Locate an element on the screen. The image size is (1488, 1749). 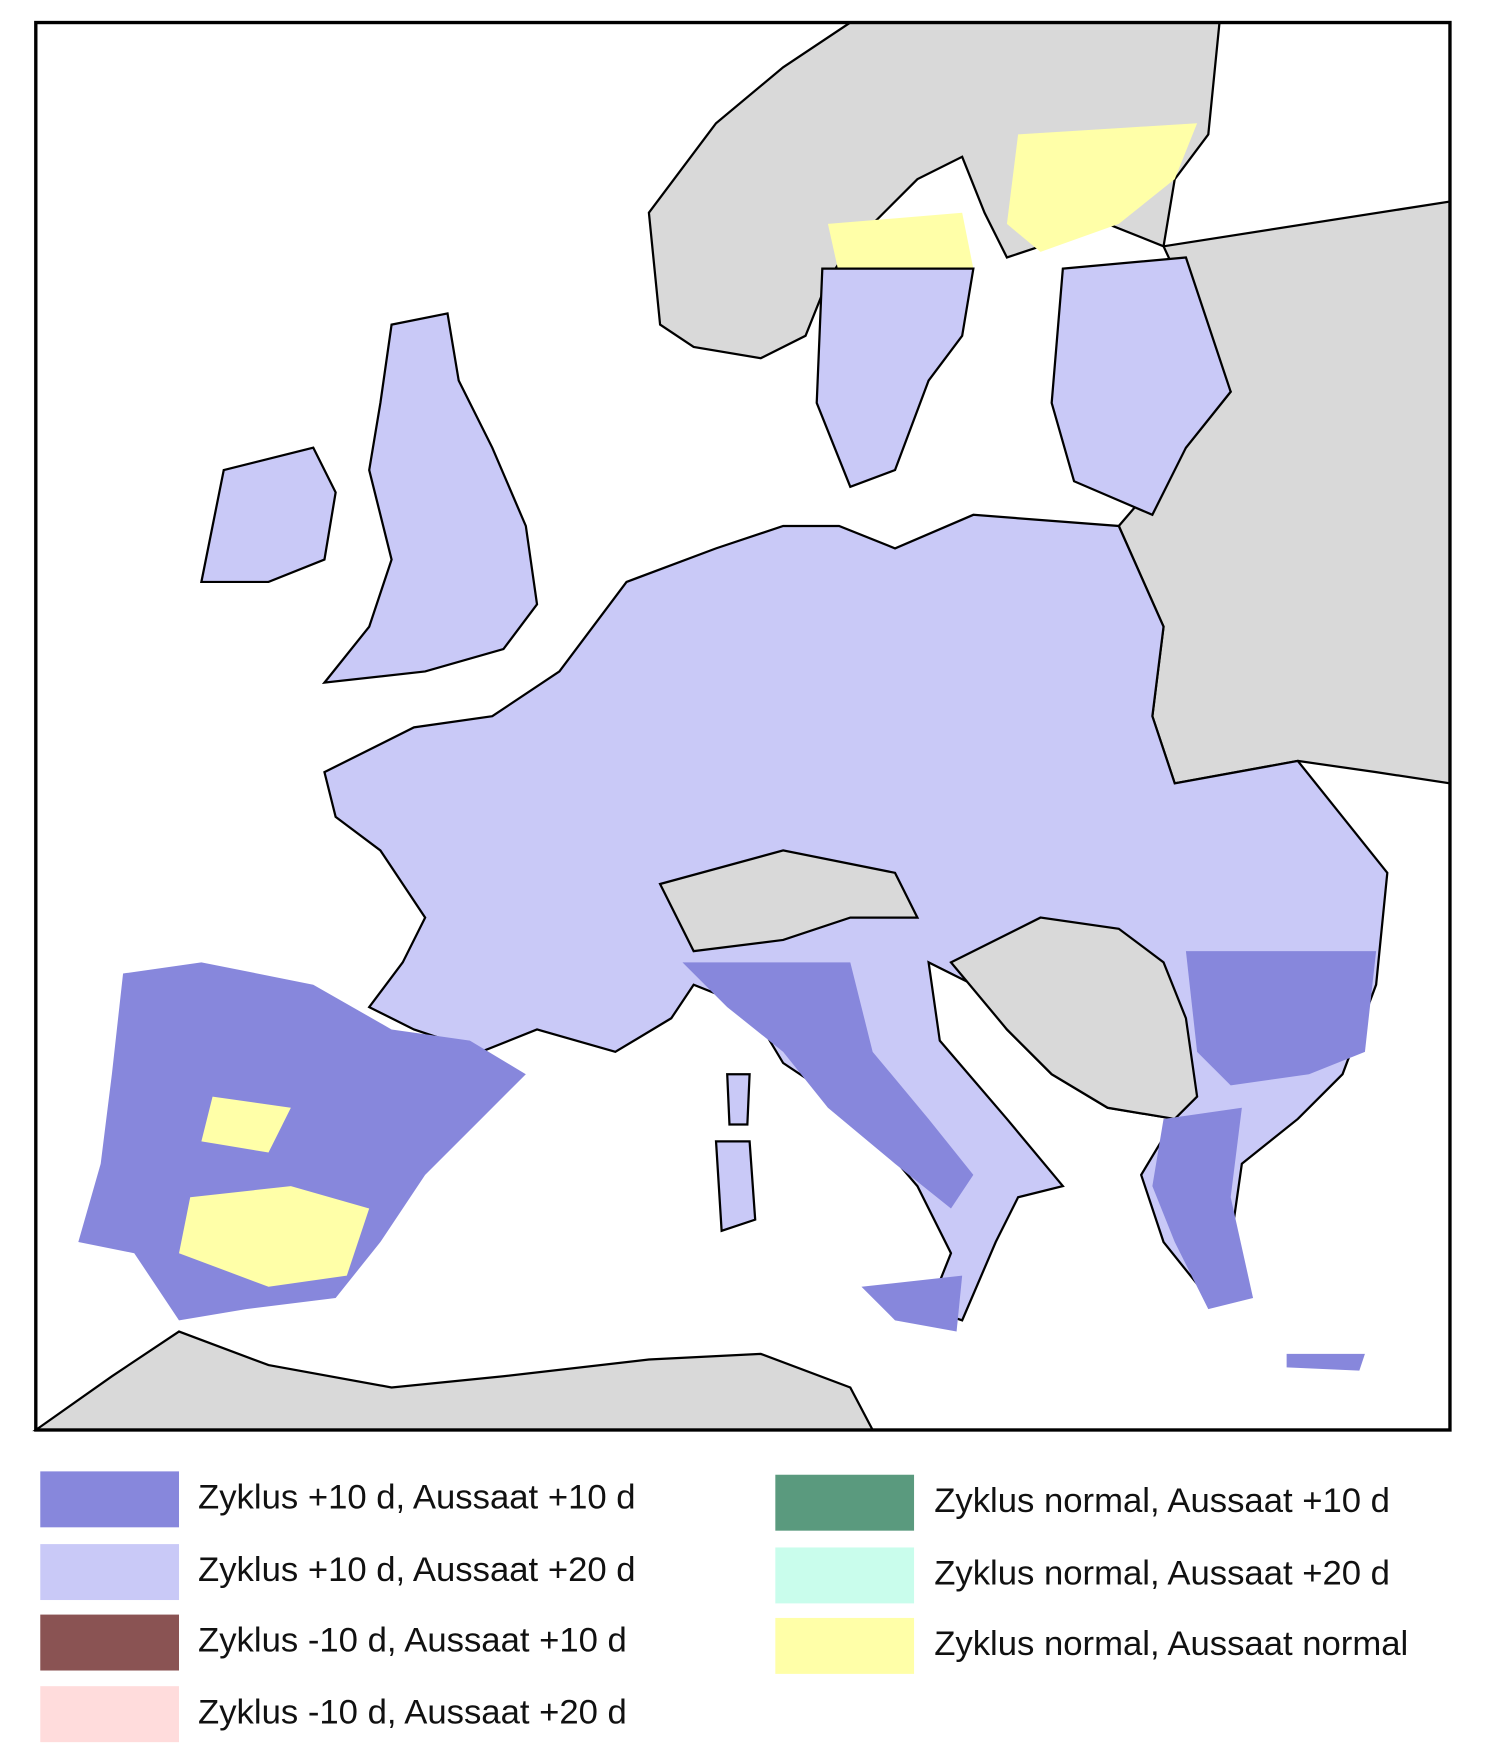
legend-label: Zyklus normal, Aussaat +20 d is located at coordinates (1162, 1574).